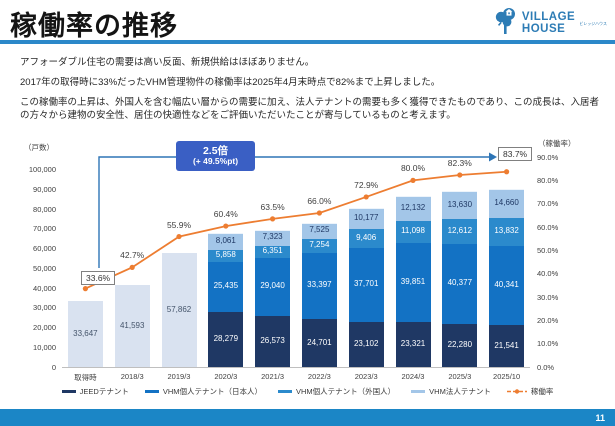 This screenshot has height=426, width=615. What do you see at coordinates (548, 250) in the screenshot?
I see `right-axis-tick: 50.0%` at bounding box center [548, 250].